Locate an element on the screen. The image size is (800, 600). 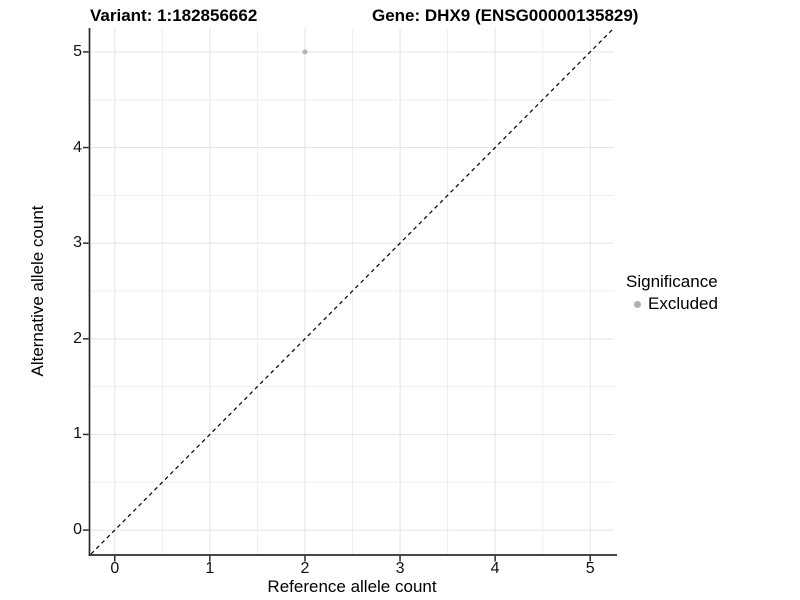
data-point is located at coordinates (305, 52).